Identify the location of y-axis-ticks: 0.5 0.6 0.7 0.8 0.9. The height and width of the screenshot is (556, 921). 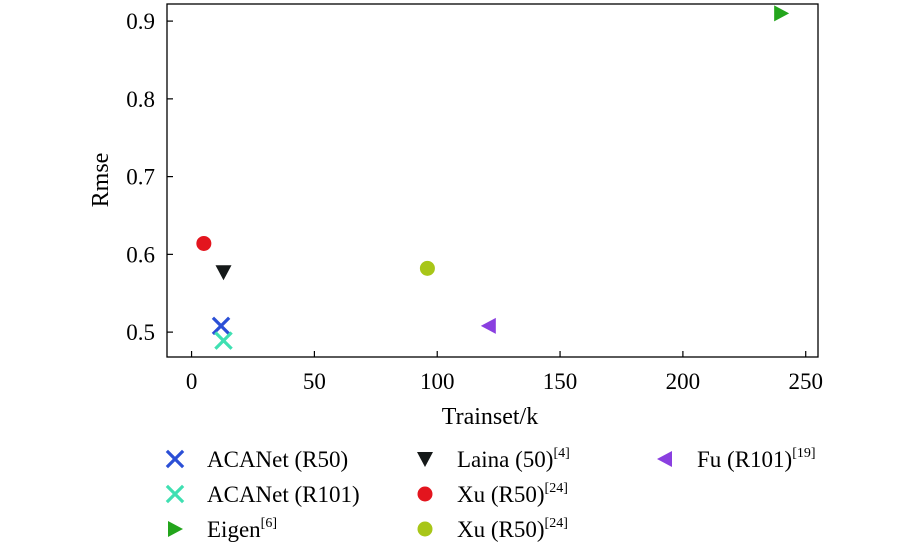
(149, 177).